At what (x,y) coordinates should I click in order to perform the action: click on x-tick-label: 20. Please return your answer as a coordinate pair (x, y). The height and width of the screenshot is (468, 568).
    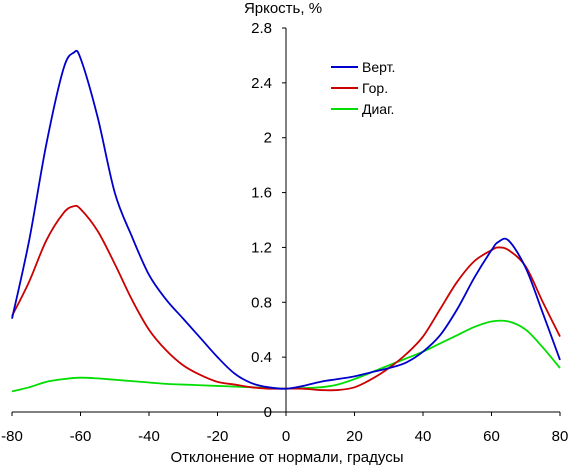
    Looking at the image, I should click on (354, 436).